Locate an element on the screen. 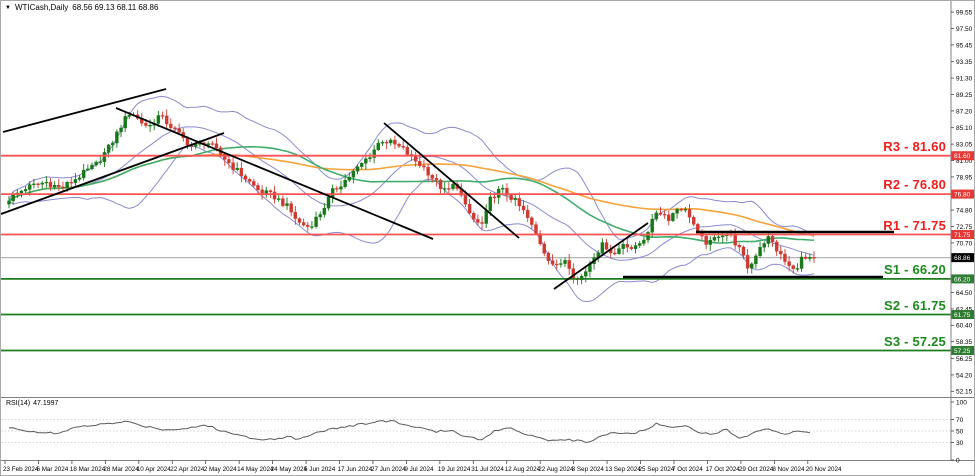 The image size is (975, 476). chart-title: ▼ WTICash,Daily 68.56 69.13 68.11 68.86 is located at coordinates (81, 7).